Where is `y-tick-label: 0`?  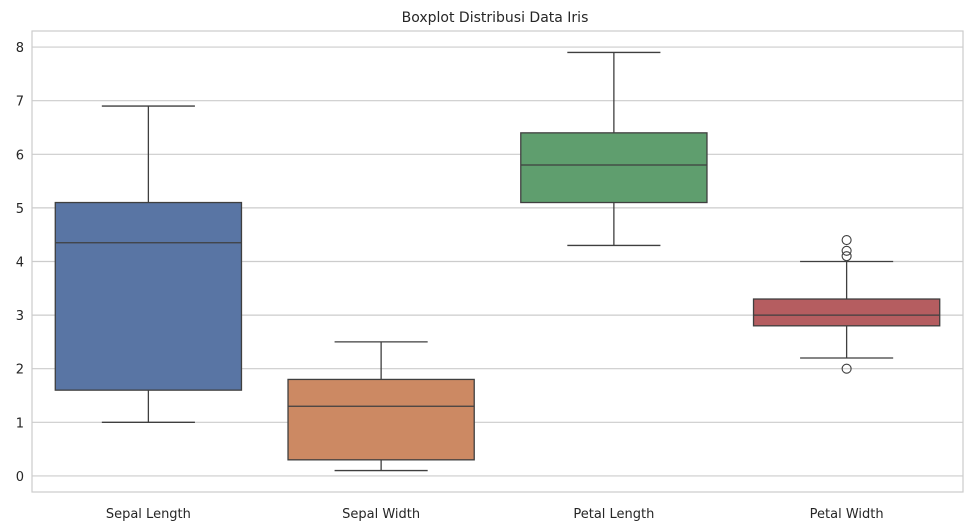 y-tick-label: 0 is located at coordinates (20, 477).